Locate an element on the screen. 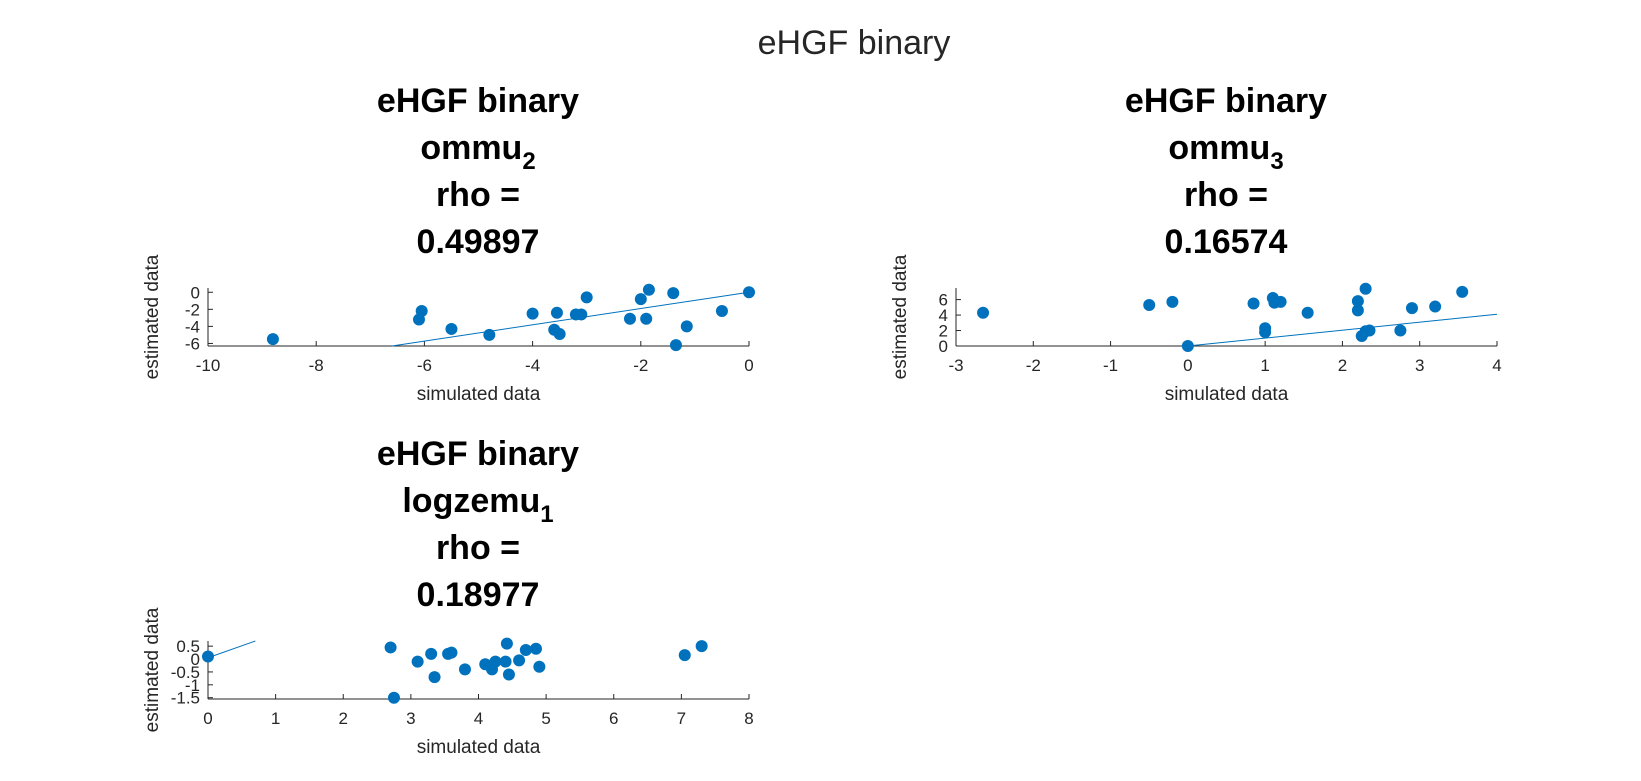 This screenshot has height=781, width=1641. x-tick-label: -8 is located at coordinates (316, 365).